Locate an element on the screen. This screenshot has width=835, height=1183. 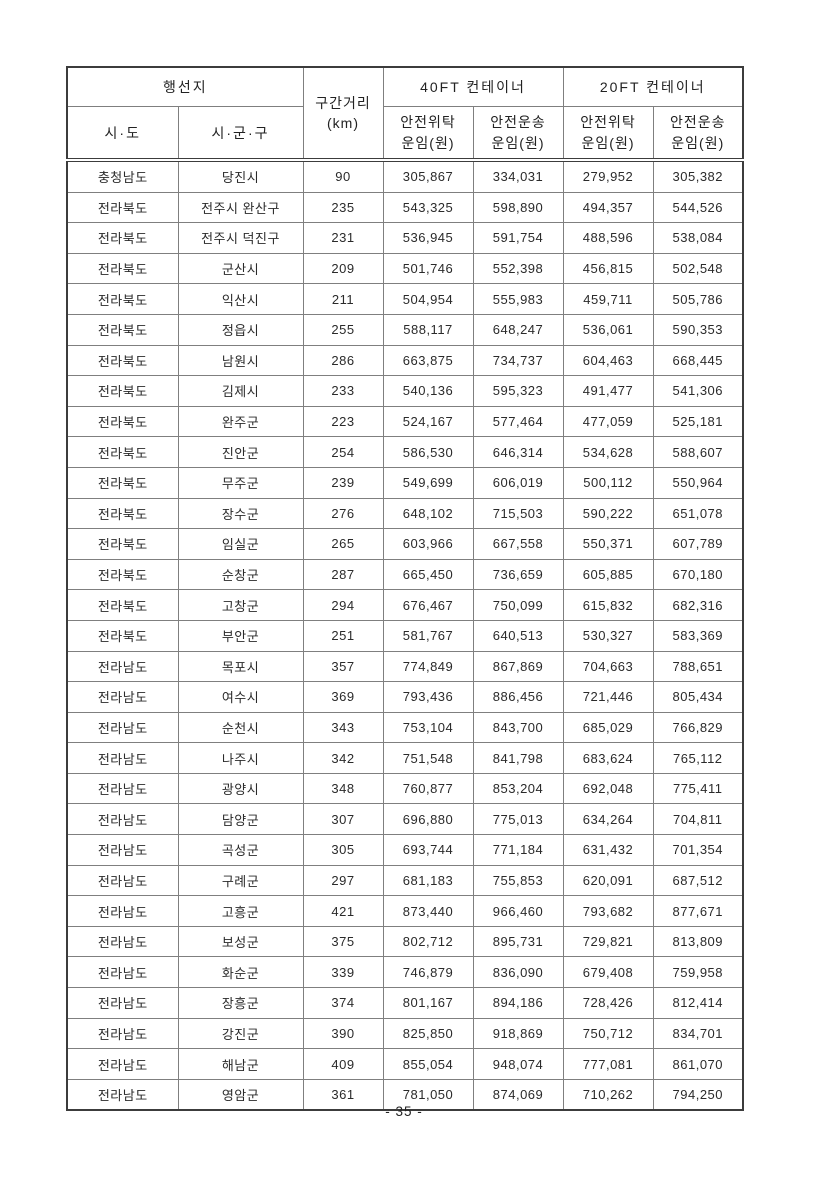
header-40ft-safe-consignment-fare: 안전위탁 운임(원) is located at coordinates (428, 134).